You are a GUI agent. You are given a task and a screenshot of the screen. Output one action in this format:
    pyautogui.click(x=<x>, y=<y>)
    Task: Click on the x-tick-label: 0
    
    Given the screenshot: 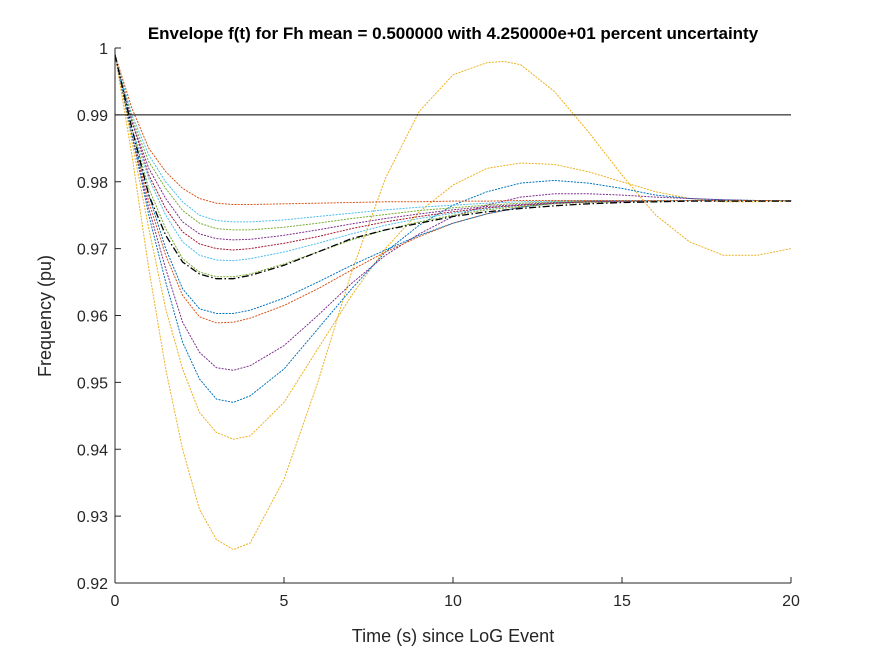 What is the action you would take?
    pyautogui.click(x=115, y=601)
    